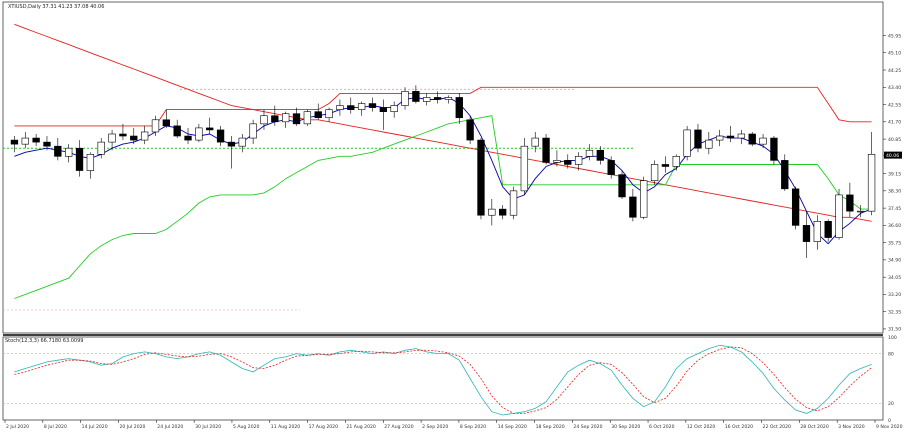 The image size is (904, 432). I want to click on date-tick-label: 20 Jul 2020, so click(132, 427).